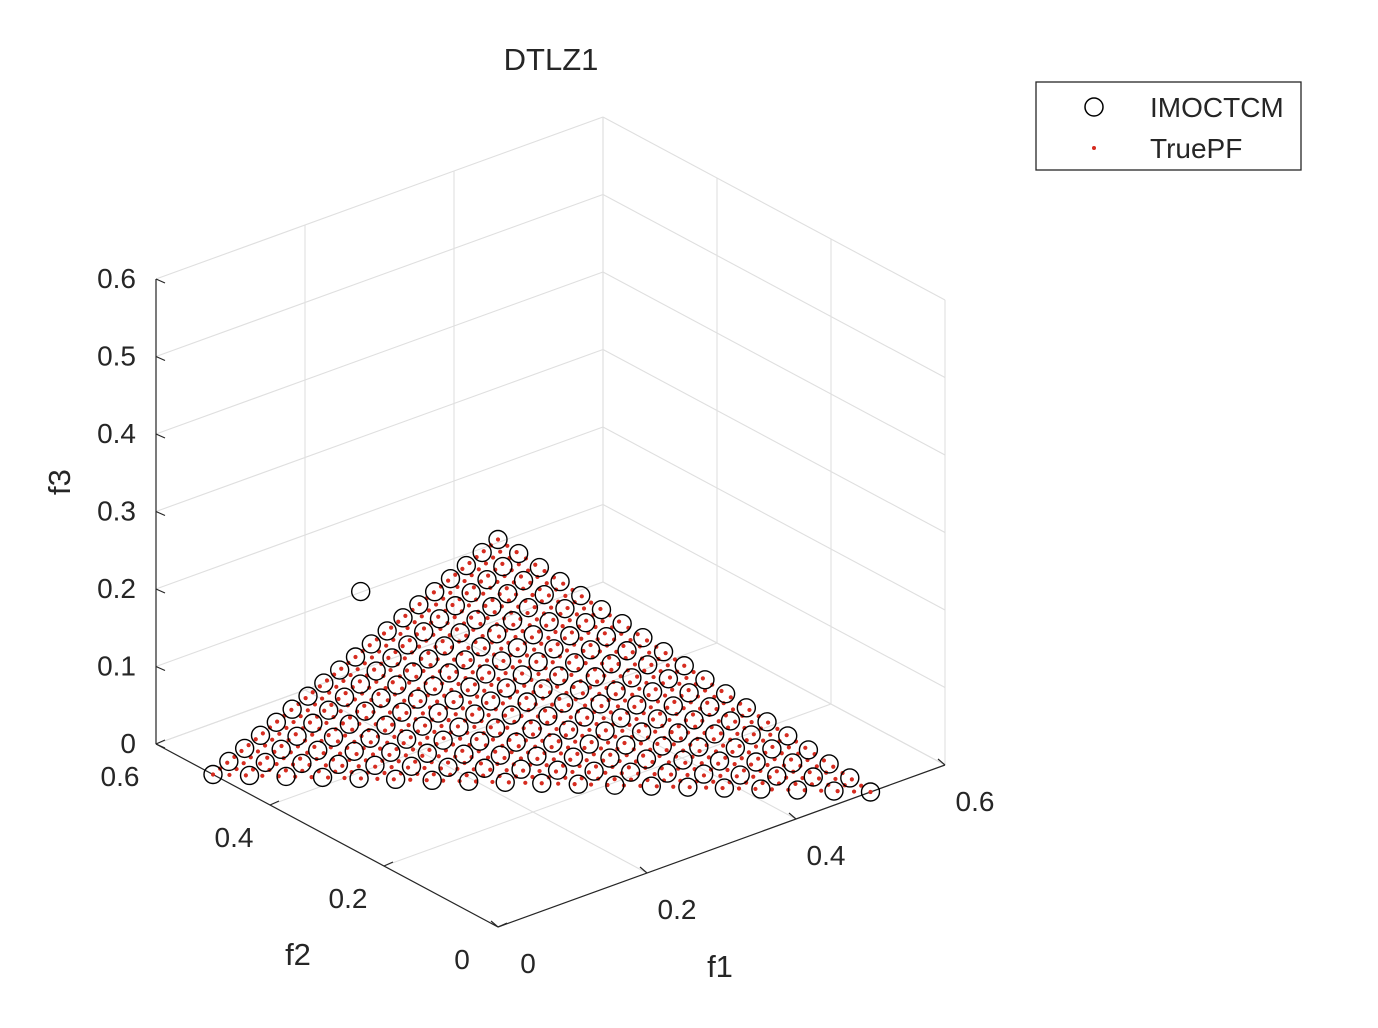 The width and height of the screenshot is (1378, 1028). I want to click on z-tick-mark, so click(160, 591).